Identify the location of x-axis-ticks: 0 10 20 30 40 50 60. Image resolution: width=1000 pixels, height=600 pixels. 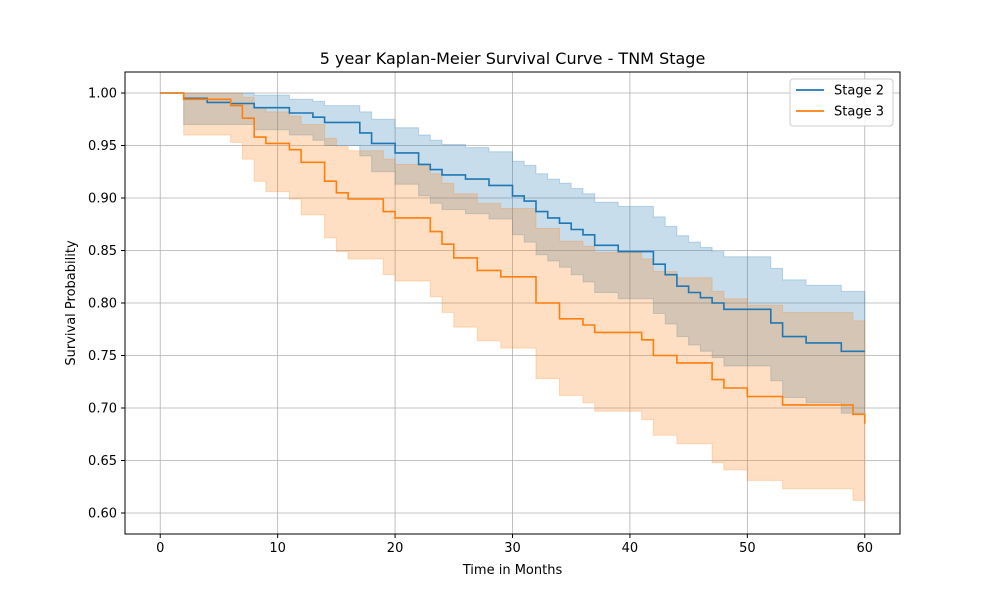
(514, 545).